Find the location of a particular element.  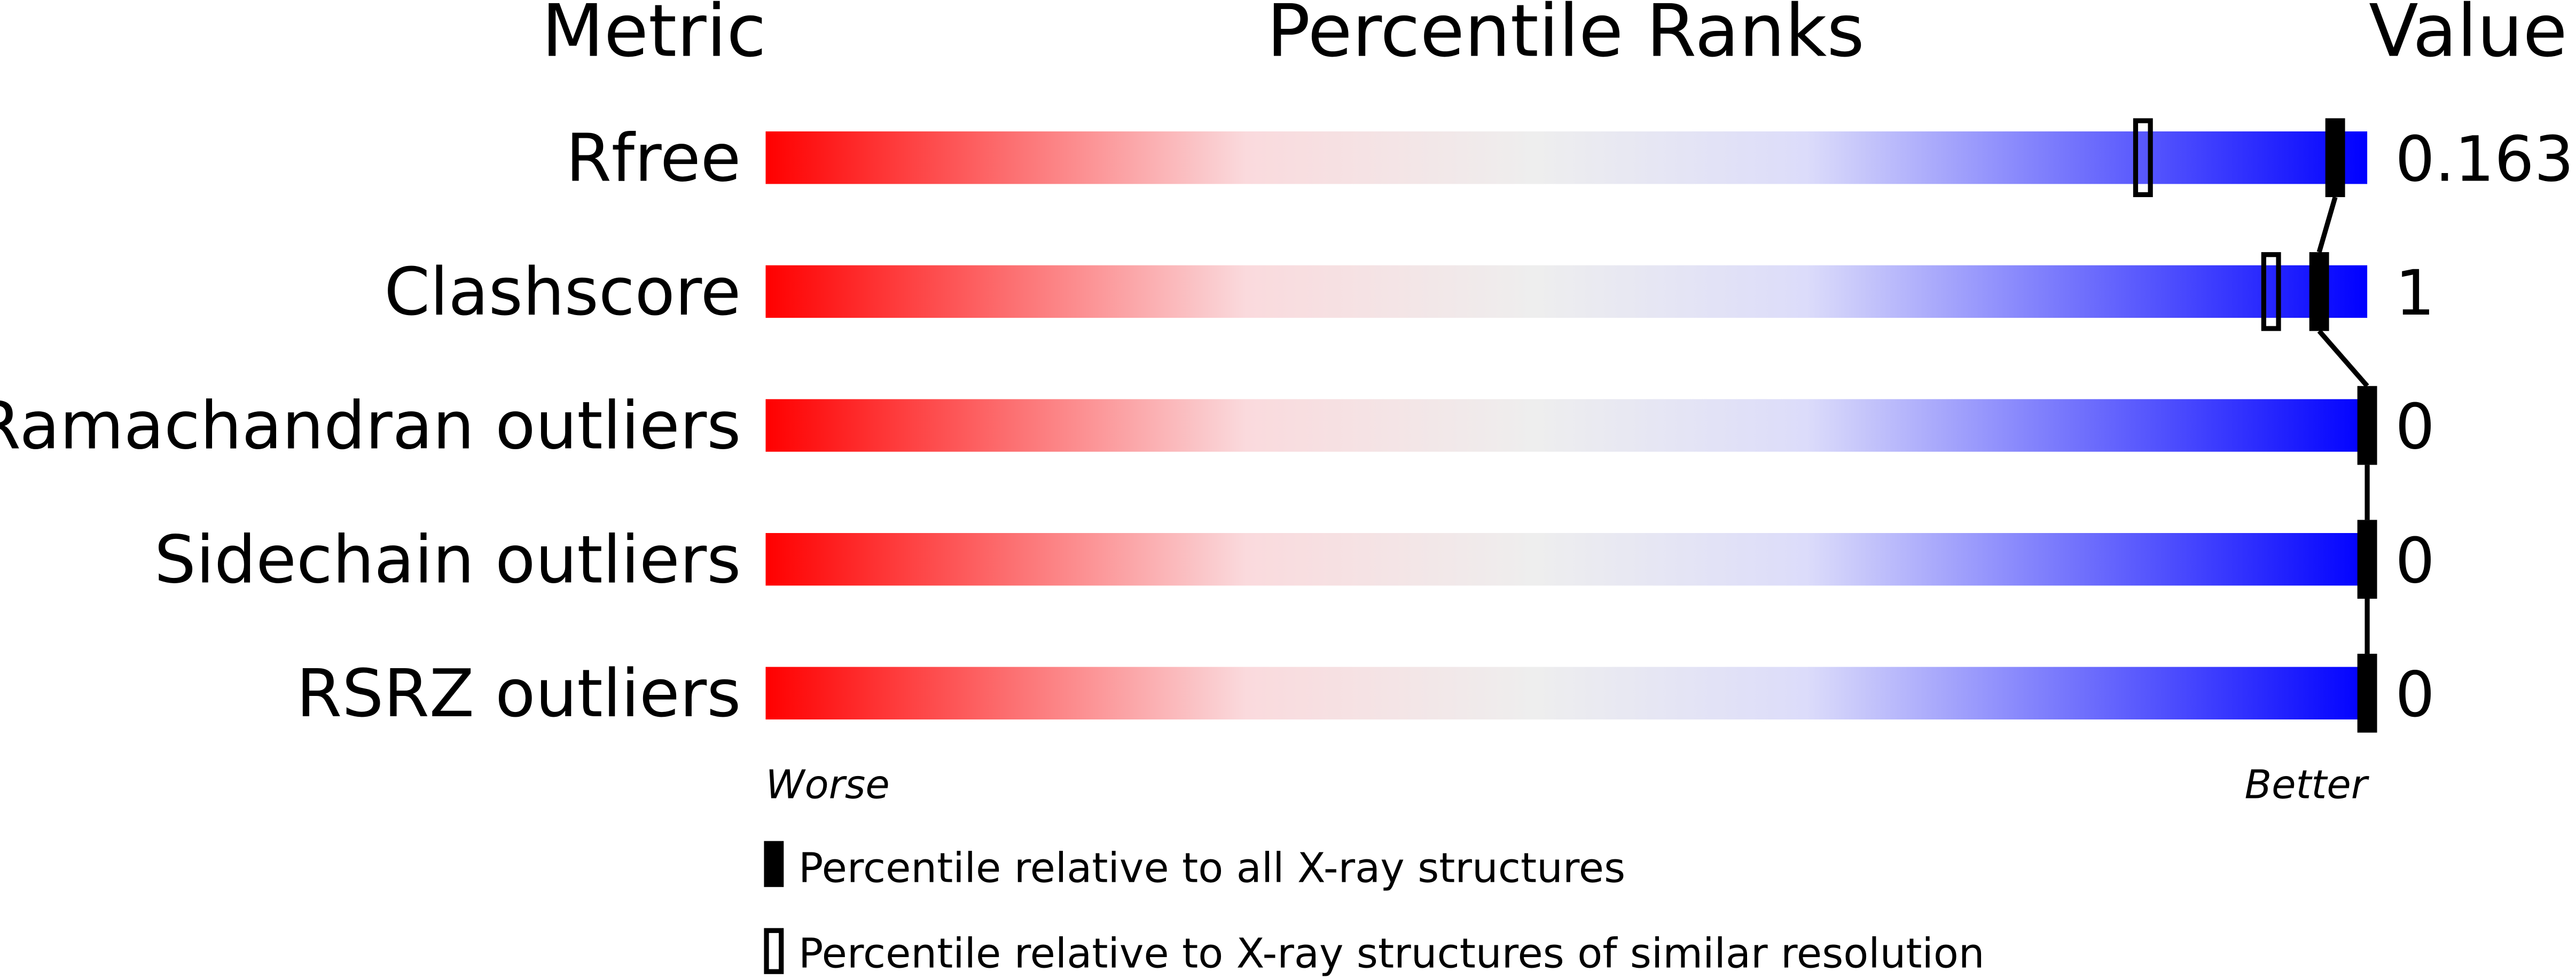

metric-value: 1 is located at coordinates (2414, 293).